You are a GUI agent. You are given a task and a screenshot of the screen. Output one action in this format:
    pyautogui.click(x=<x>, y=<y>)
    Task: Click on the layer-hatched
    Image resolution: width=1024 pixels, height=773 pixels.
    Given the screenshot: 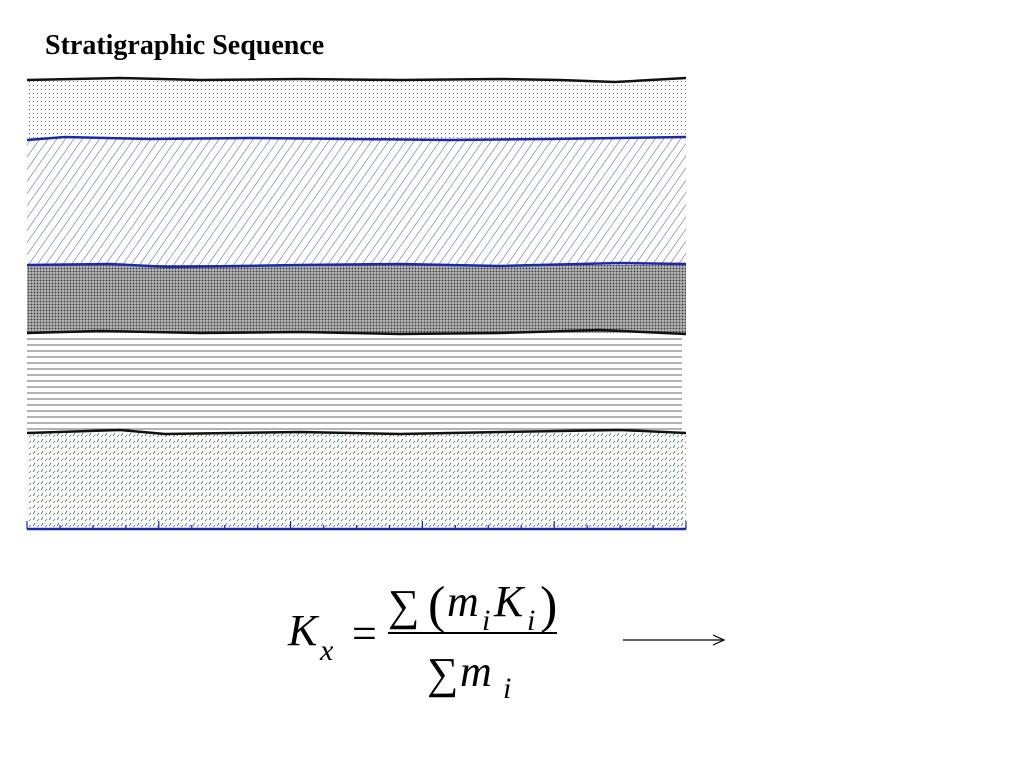 What is the action you would take?
    pyautogui.click(x=356, y=201)
    